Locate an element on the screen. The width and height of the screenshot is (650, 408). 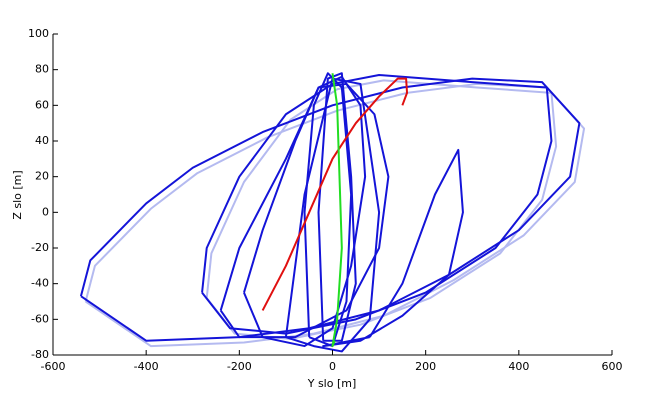
y-tick-label: -40 is located at coordinates (40, 283).